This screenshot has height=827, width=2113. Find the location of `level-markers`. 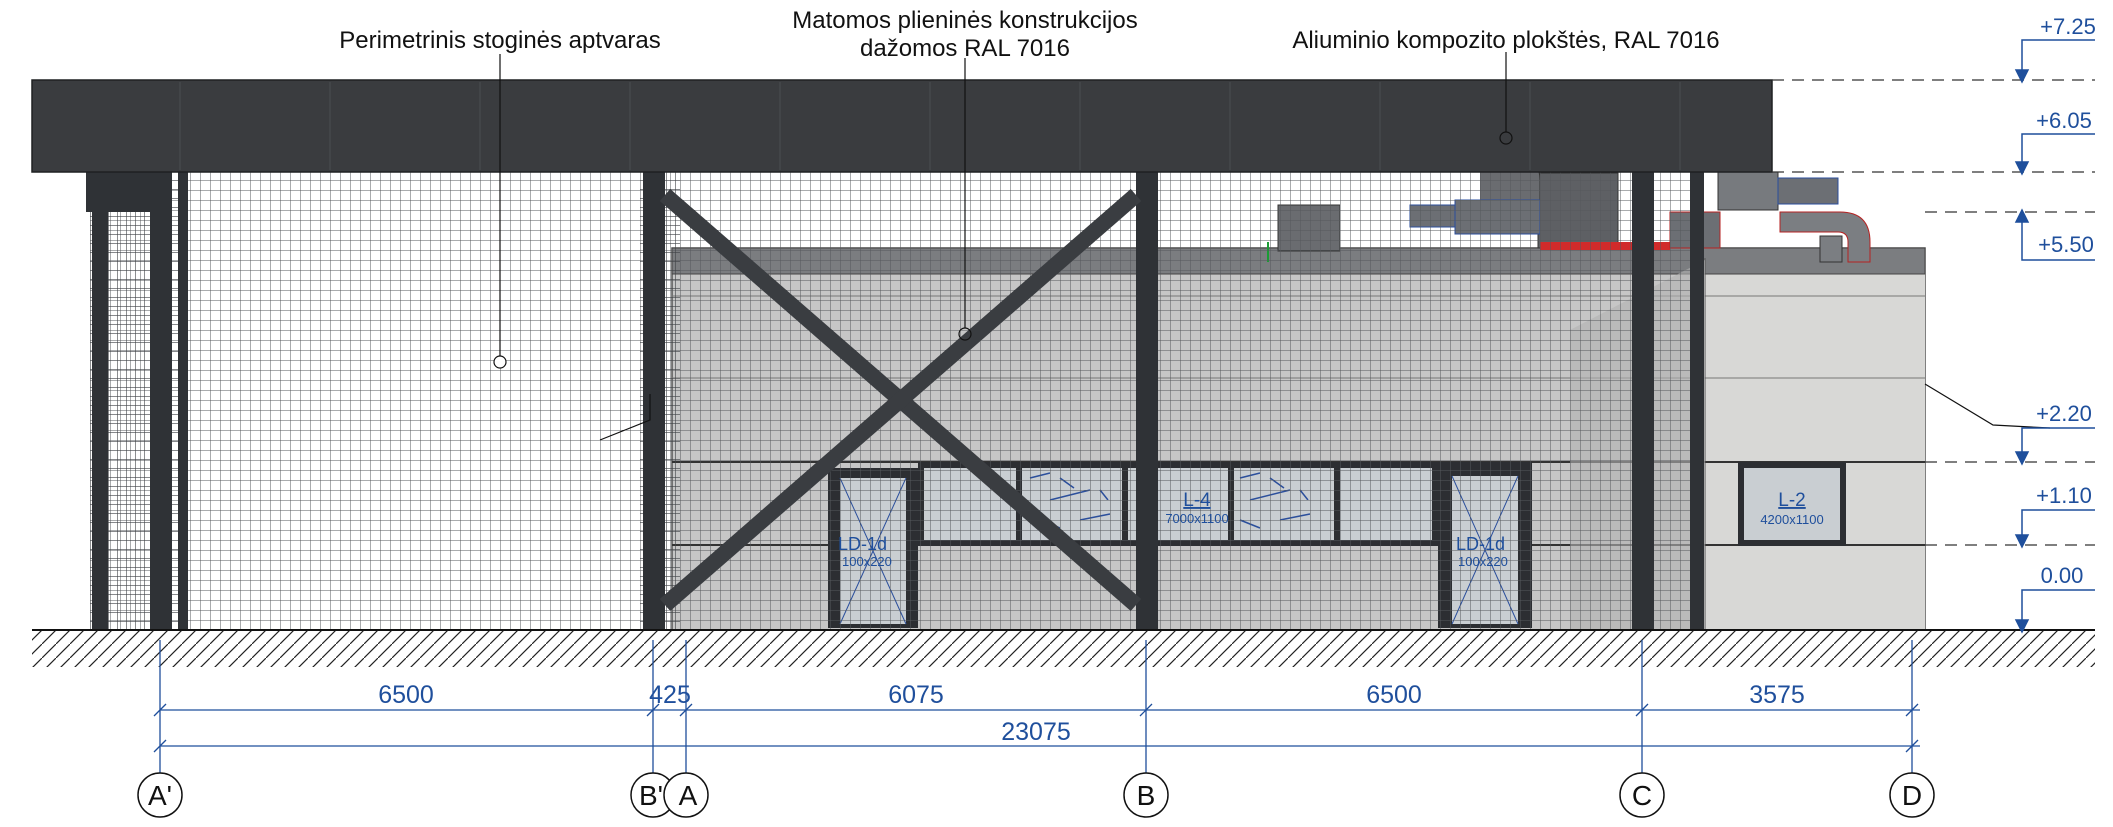

level-markers is located at coordinates (2054, 336).